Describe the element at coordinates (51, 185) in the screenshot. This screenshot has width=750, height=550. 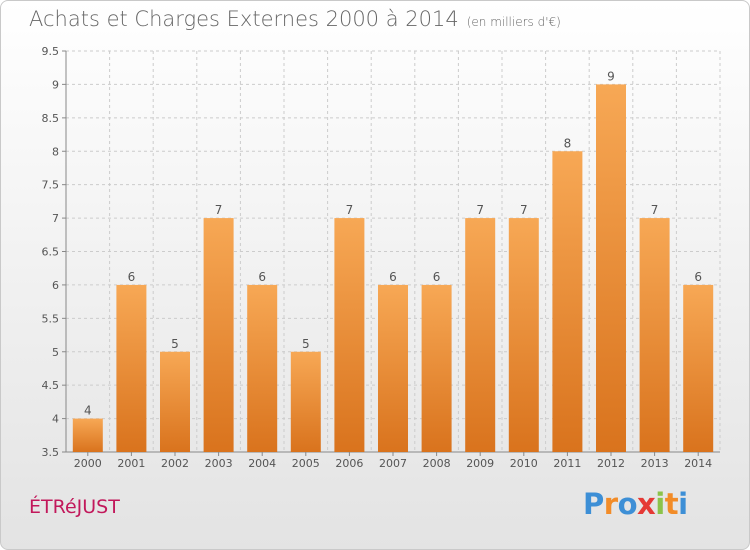
I see `y-tick-label: 7.5` at that location.